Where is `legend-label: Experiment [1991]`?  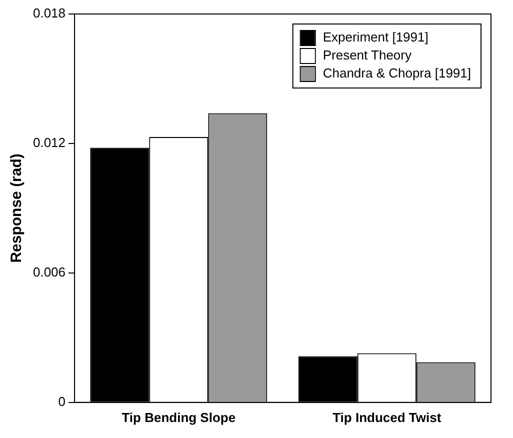 legend-label: Experiment [1991] is located at coordinates (375, 37).